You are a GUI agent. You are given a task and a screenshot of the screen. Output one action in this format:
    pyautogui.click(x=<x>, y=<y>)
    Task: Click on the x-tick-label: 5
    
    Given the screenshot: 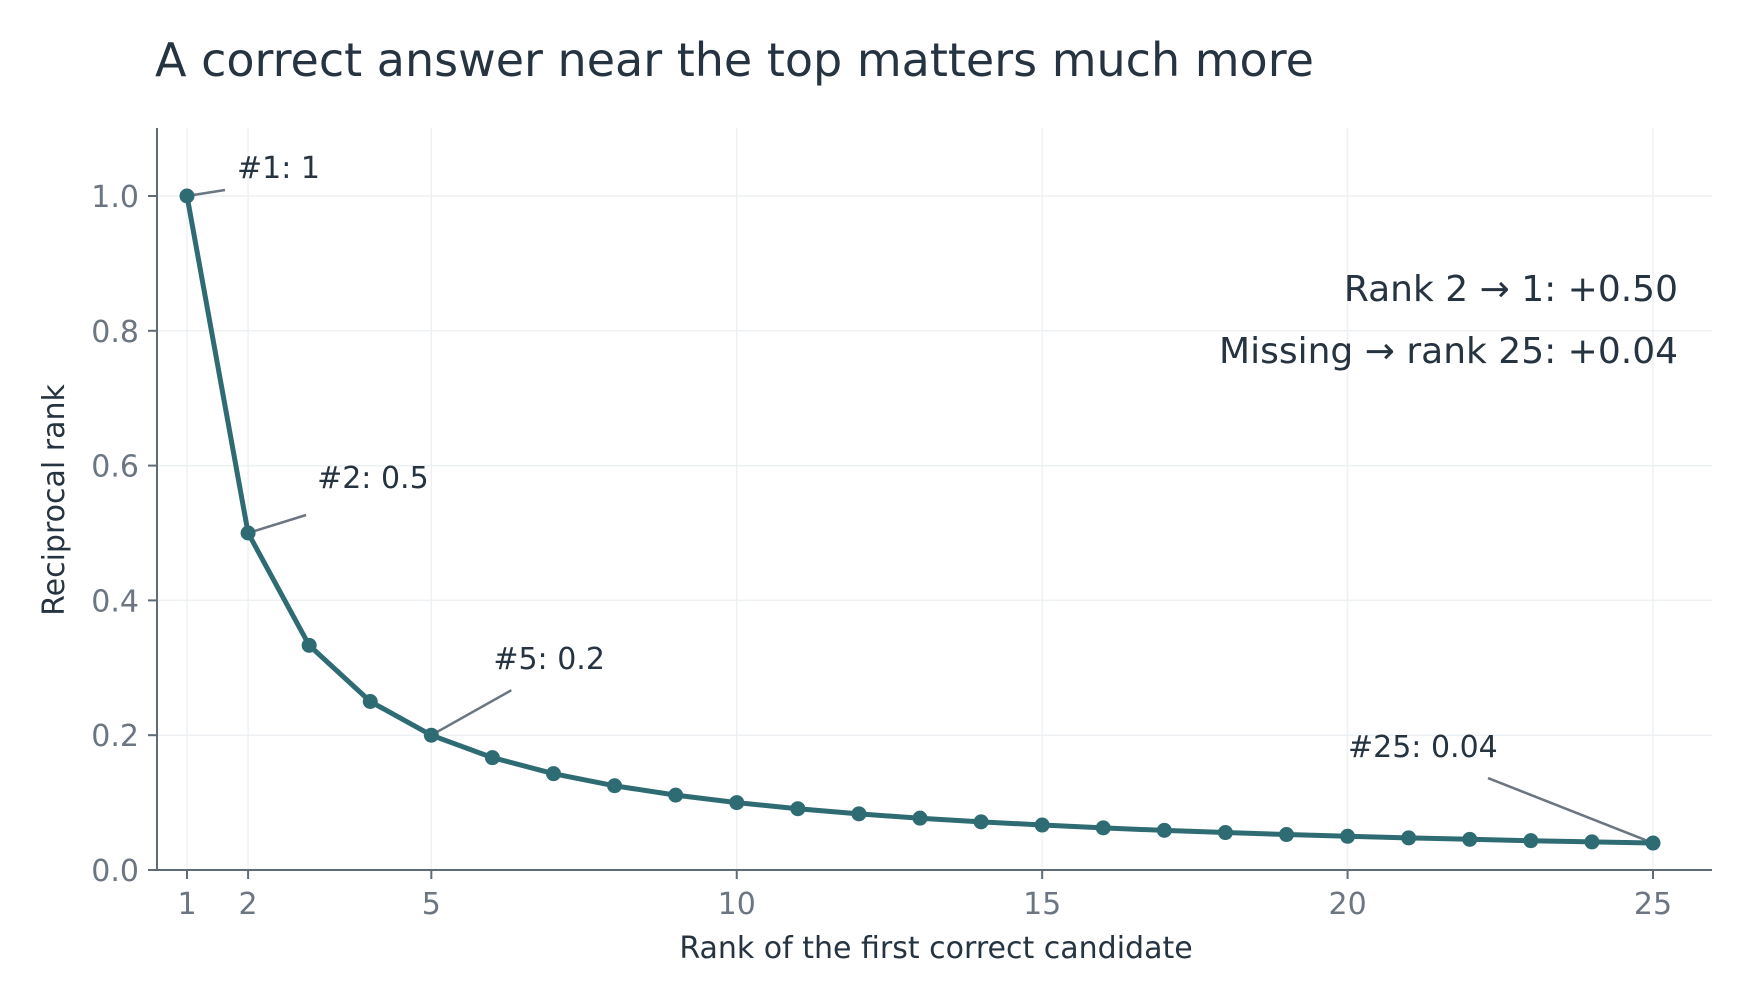 What is the action you would take?
    pyautogui.click(x=431, y=904)
    